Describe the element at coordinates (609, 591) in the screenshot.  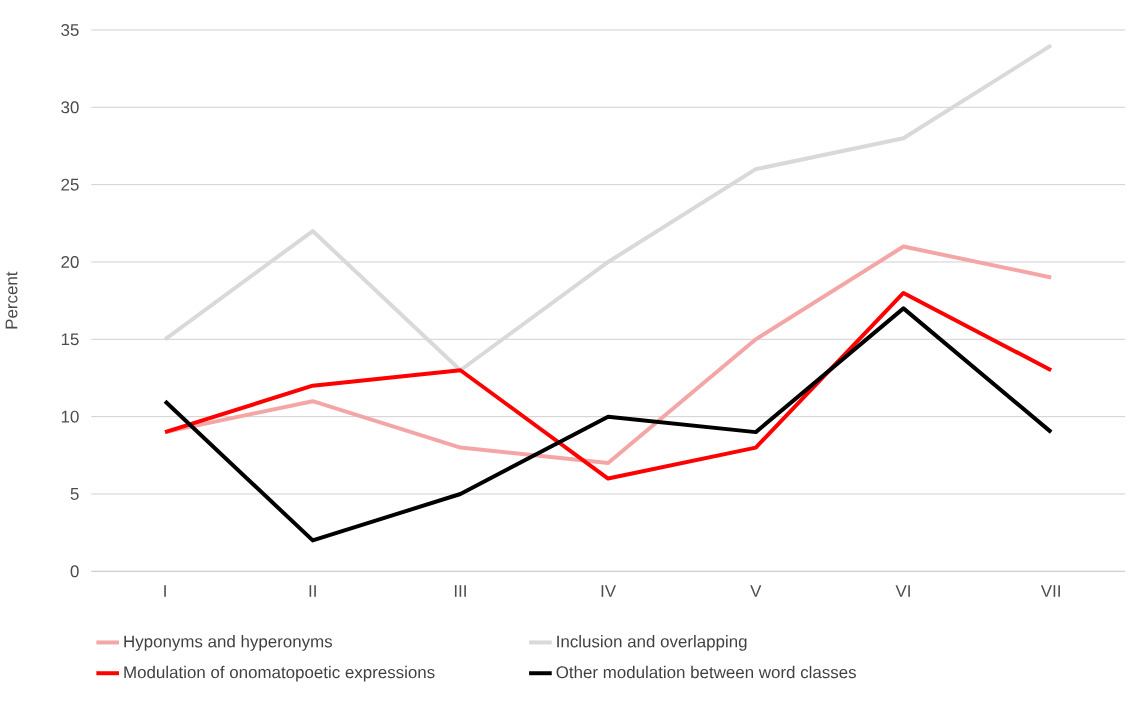
I see `x-tick-label: IV` at that location.